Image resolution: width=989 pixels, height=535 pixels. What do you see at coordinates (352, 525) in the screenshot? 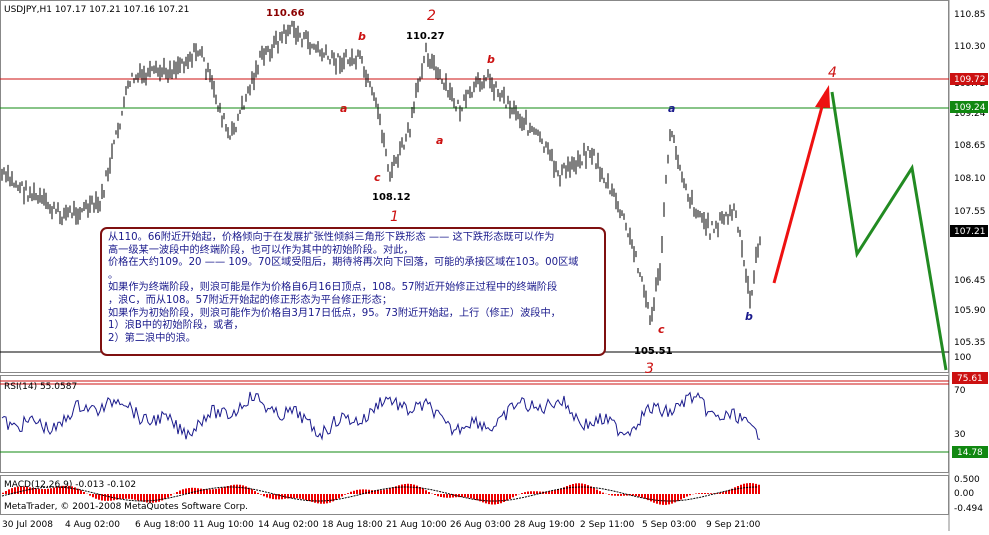
I see `time-tick: 18 Aug 18:00` at bounding box center [352, 525].